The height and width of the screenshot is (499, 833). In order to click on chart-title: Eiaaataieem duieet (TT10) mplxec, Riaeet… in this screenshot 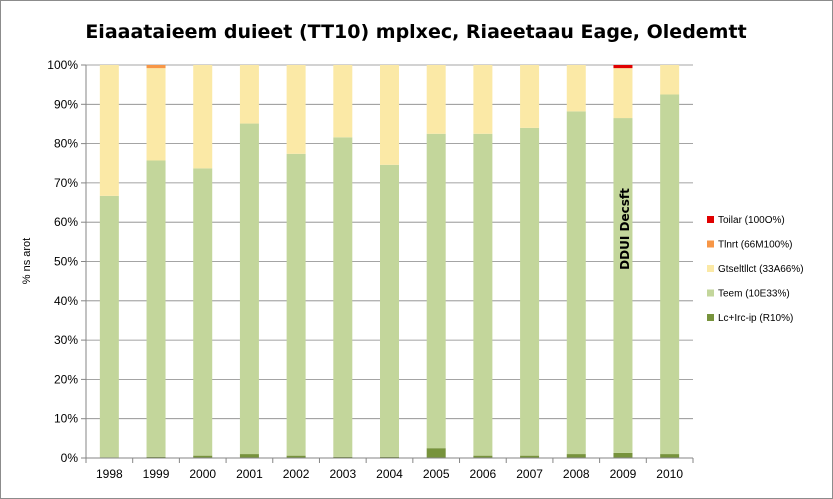, I will do `click(415, 32)`.